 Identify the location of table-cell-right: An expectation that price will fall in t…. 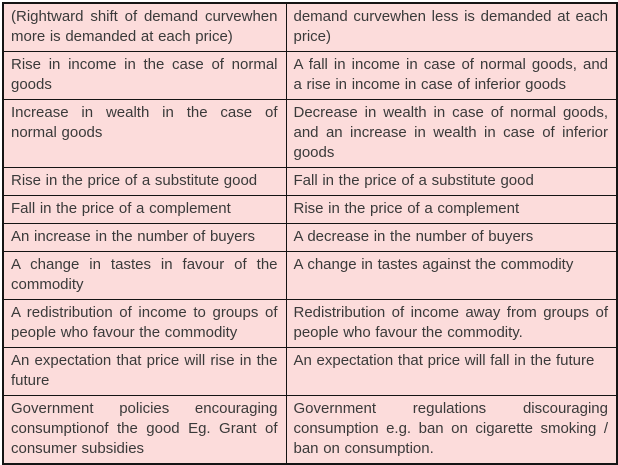
(451, 371).